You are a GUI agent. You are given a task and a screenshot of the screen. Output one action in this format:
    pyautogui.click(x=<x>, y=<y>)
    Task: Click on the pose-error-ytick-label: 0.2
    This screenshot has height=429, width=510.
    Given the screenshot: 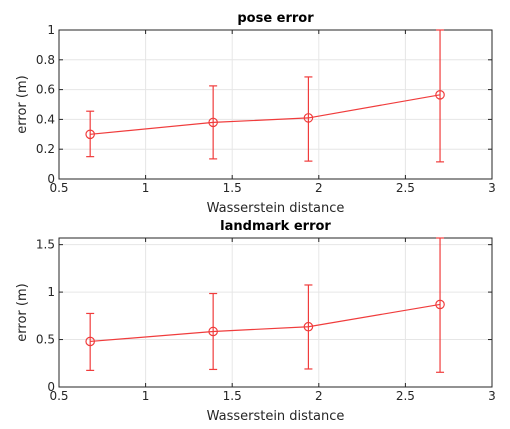 What is the action you would take?
    pyautogui.click(x=45, y=149)
    